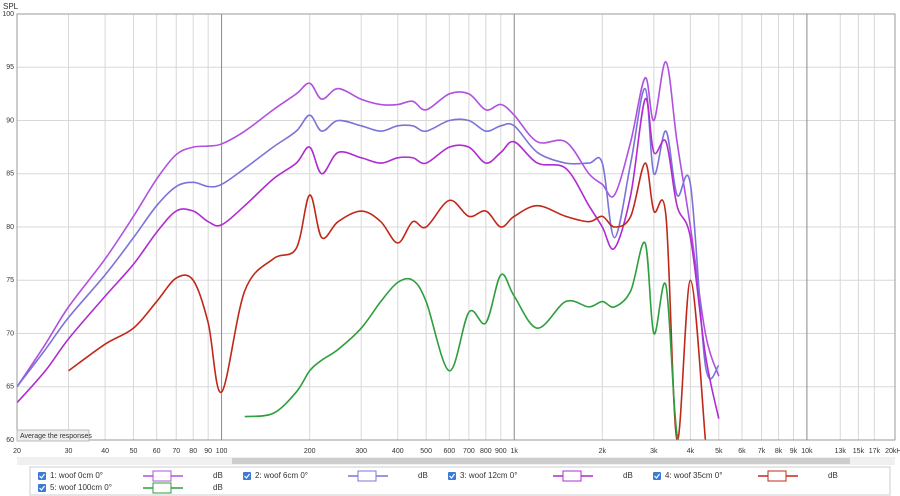 Image resolution: width=900 pixels, height=496 pixels. Describe the element at coordinates (654, 451) in the screenshot. I see `x-tick-label: 3k` at that location.